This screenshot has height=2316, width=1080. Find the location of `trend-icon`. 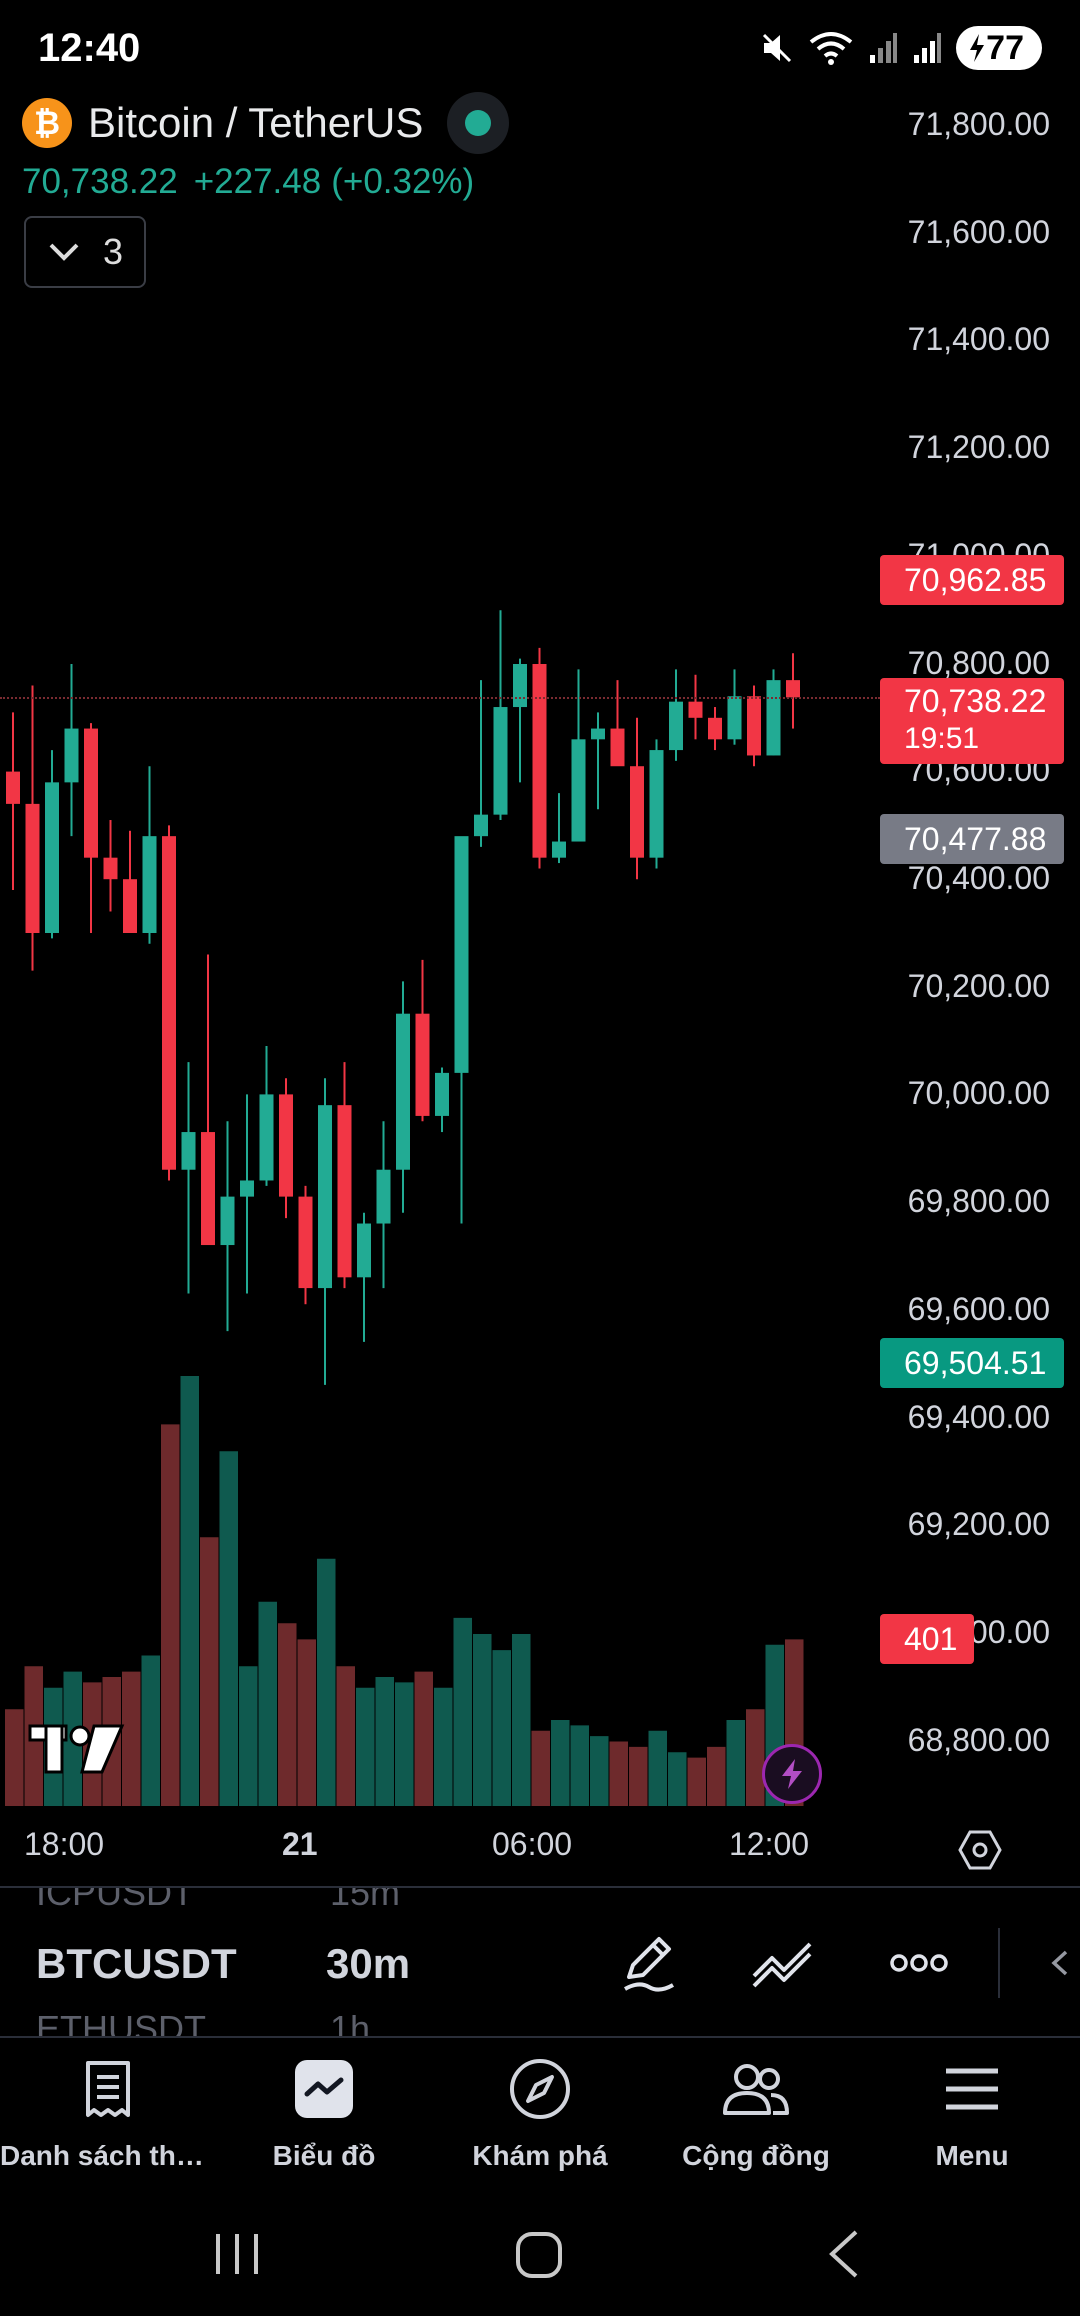

trend-icon is located at coordinates (782, 1965).